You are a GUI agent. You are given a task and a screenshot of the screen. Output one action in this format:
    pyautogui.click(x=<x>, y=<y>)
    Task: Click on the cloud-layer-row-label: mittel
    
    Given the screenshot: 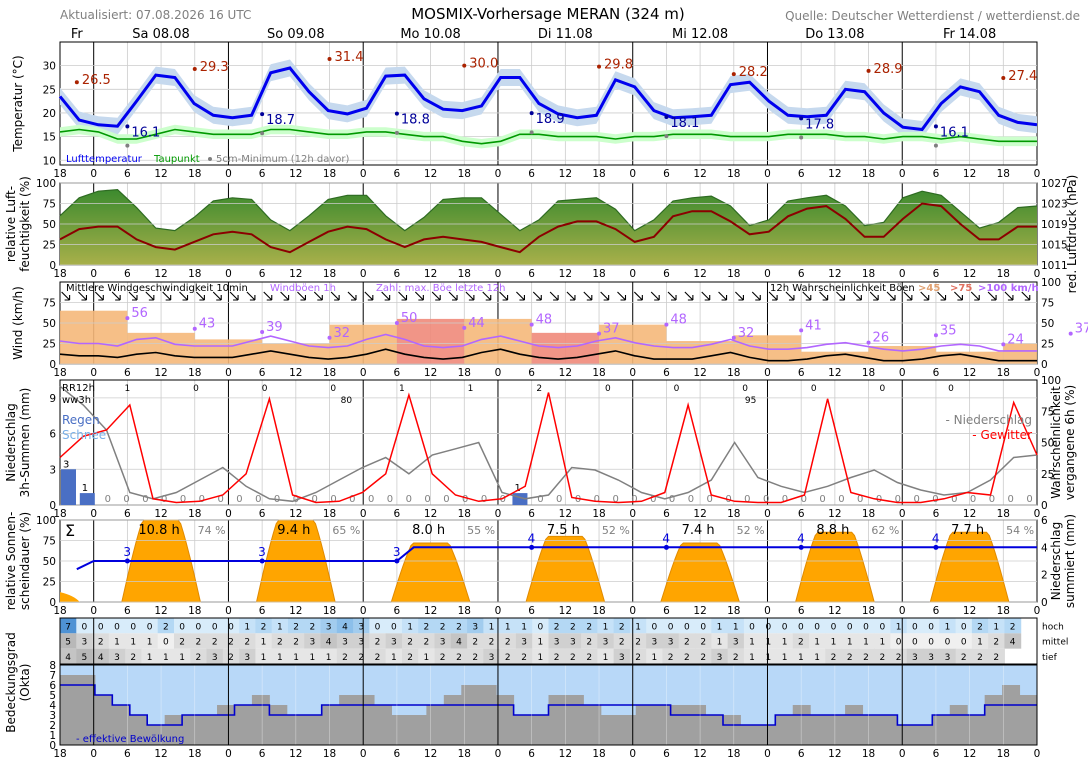 What is the action you would take?
    pyautogui.click(x=1055, y=643)
    